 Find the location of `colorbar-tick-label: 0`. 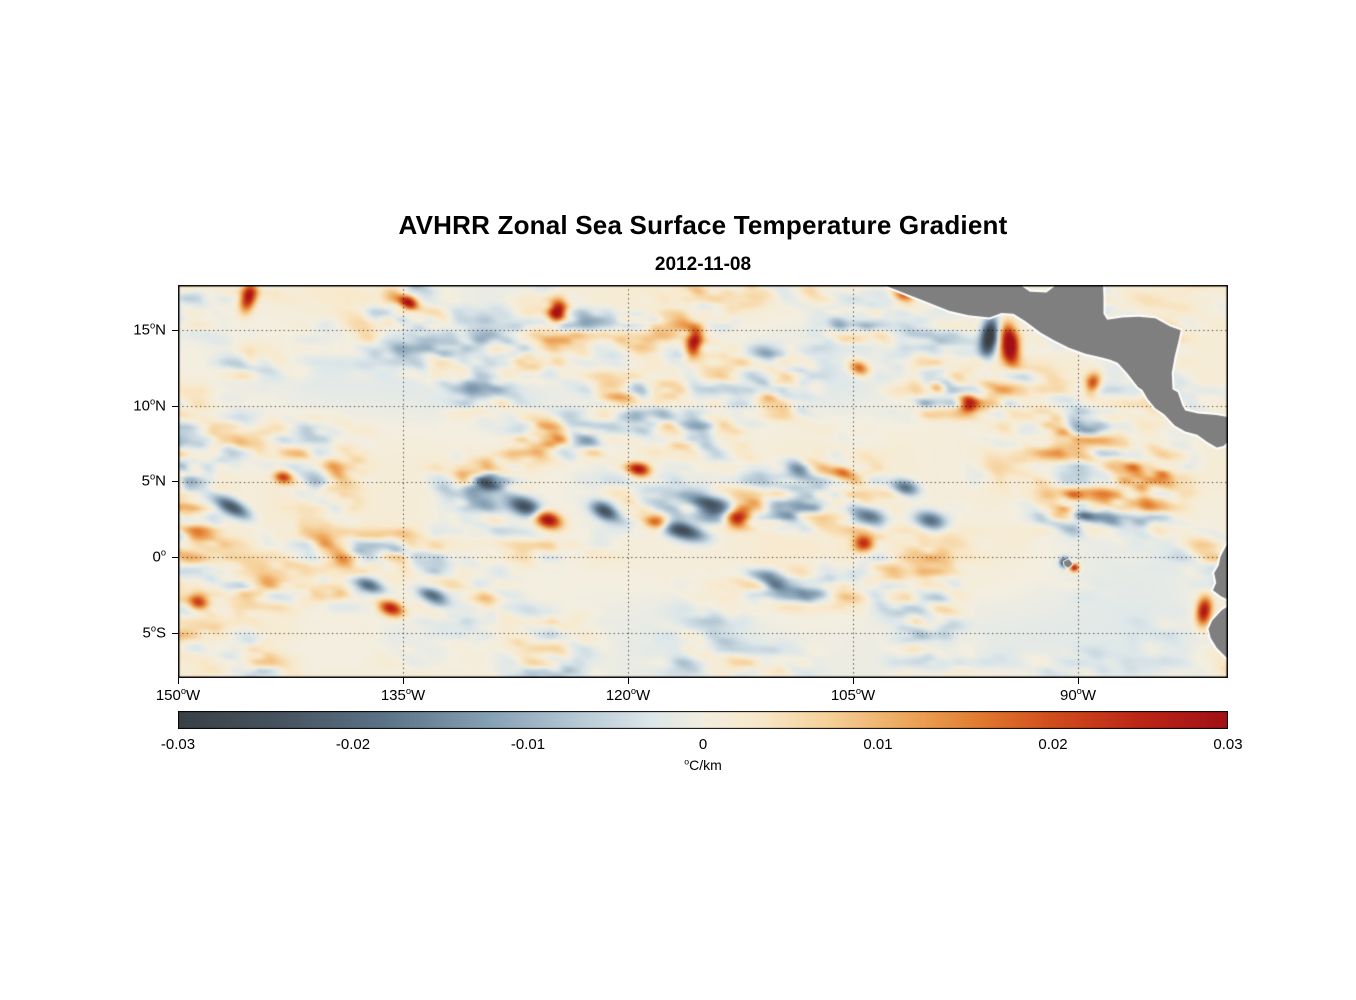

colorbar-tick-label: 0 is located at coordinates (703, 744).